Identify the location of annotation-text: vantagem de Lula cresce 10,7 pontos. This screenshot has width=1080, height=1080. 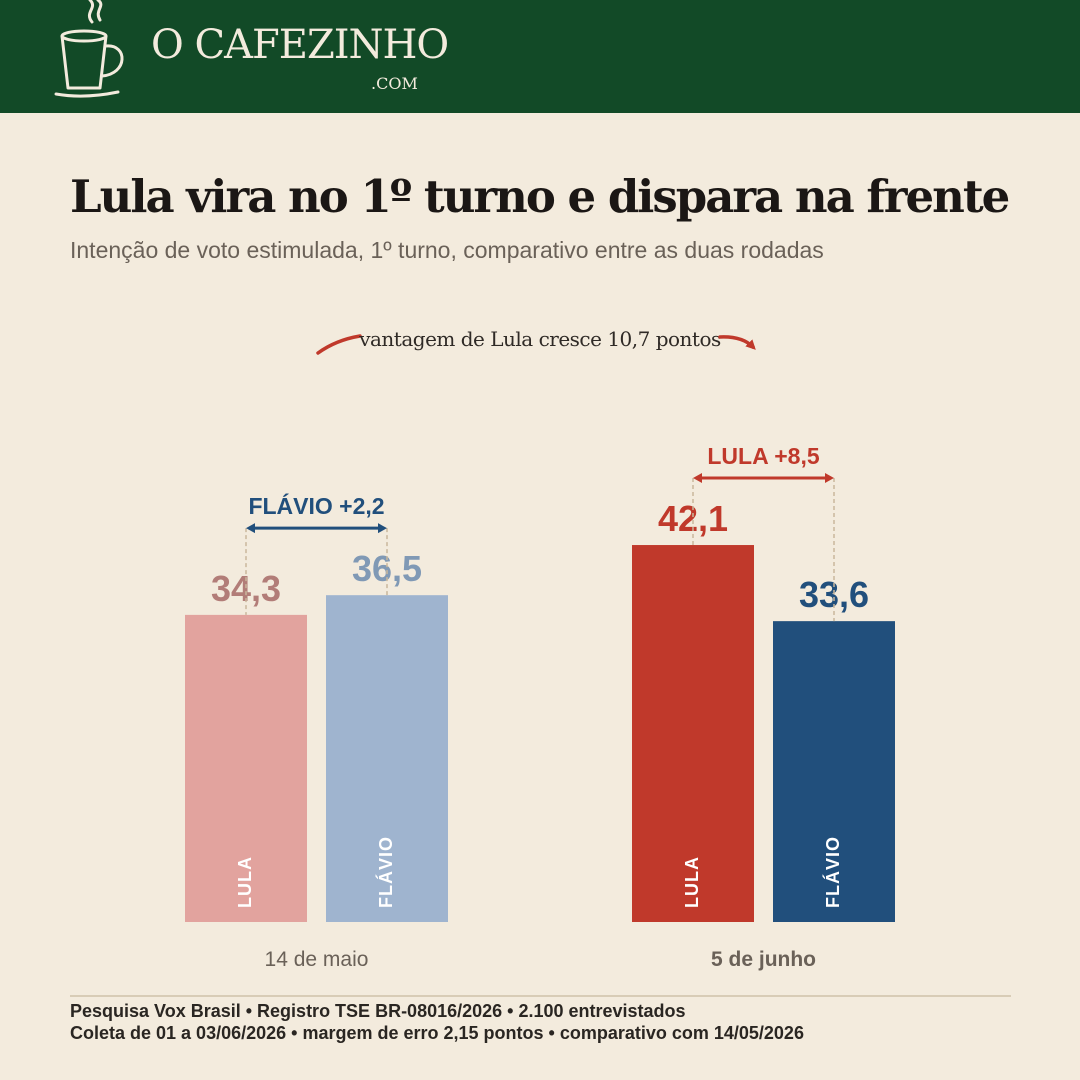
(539, 339).